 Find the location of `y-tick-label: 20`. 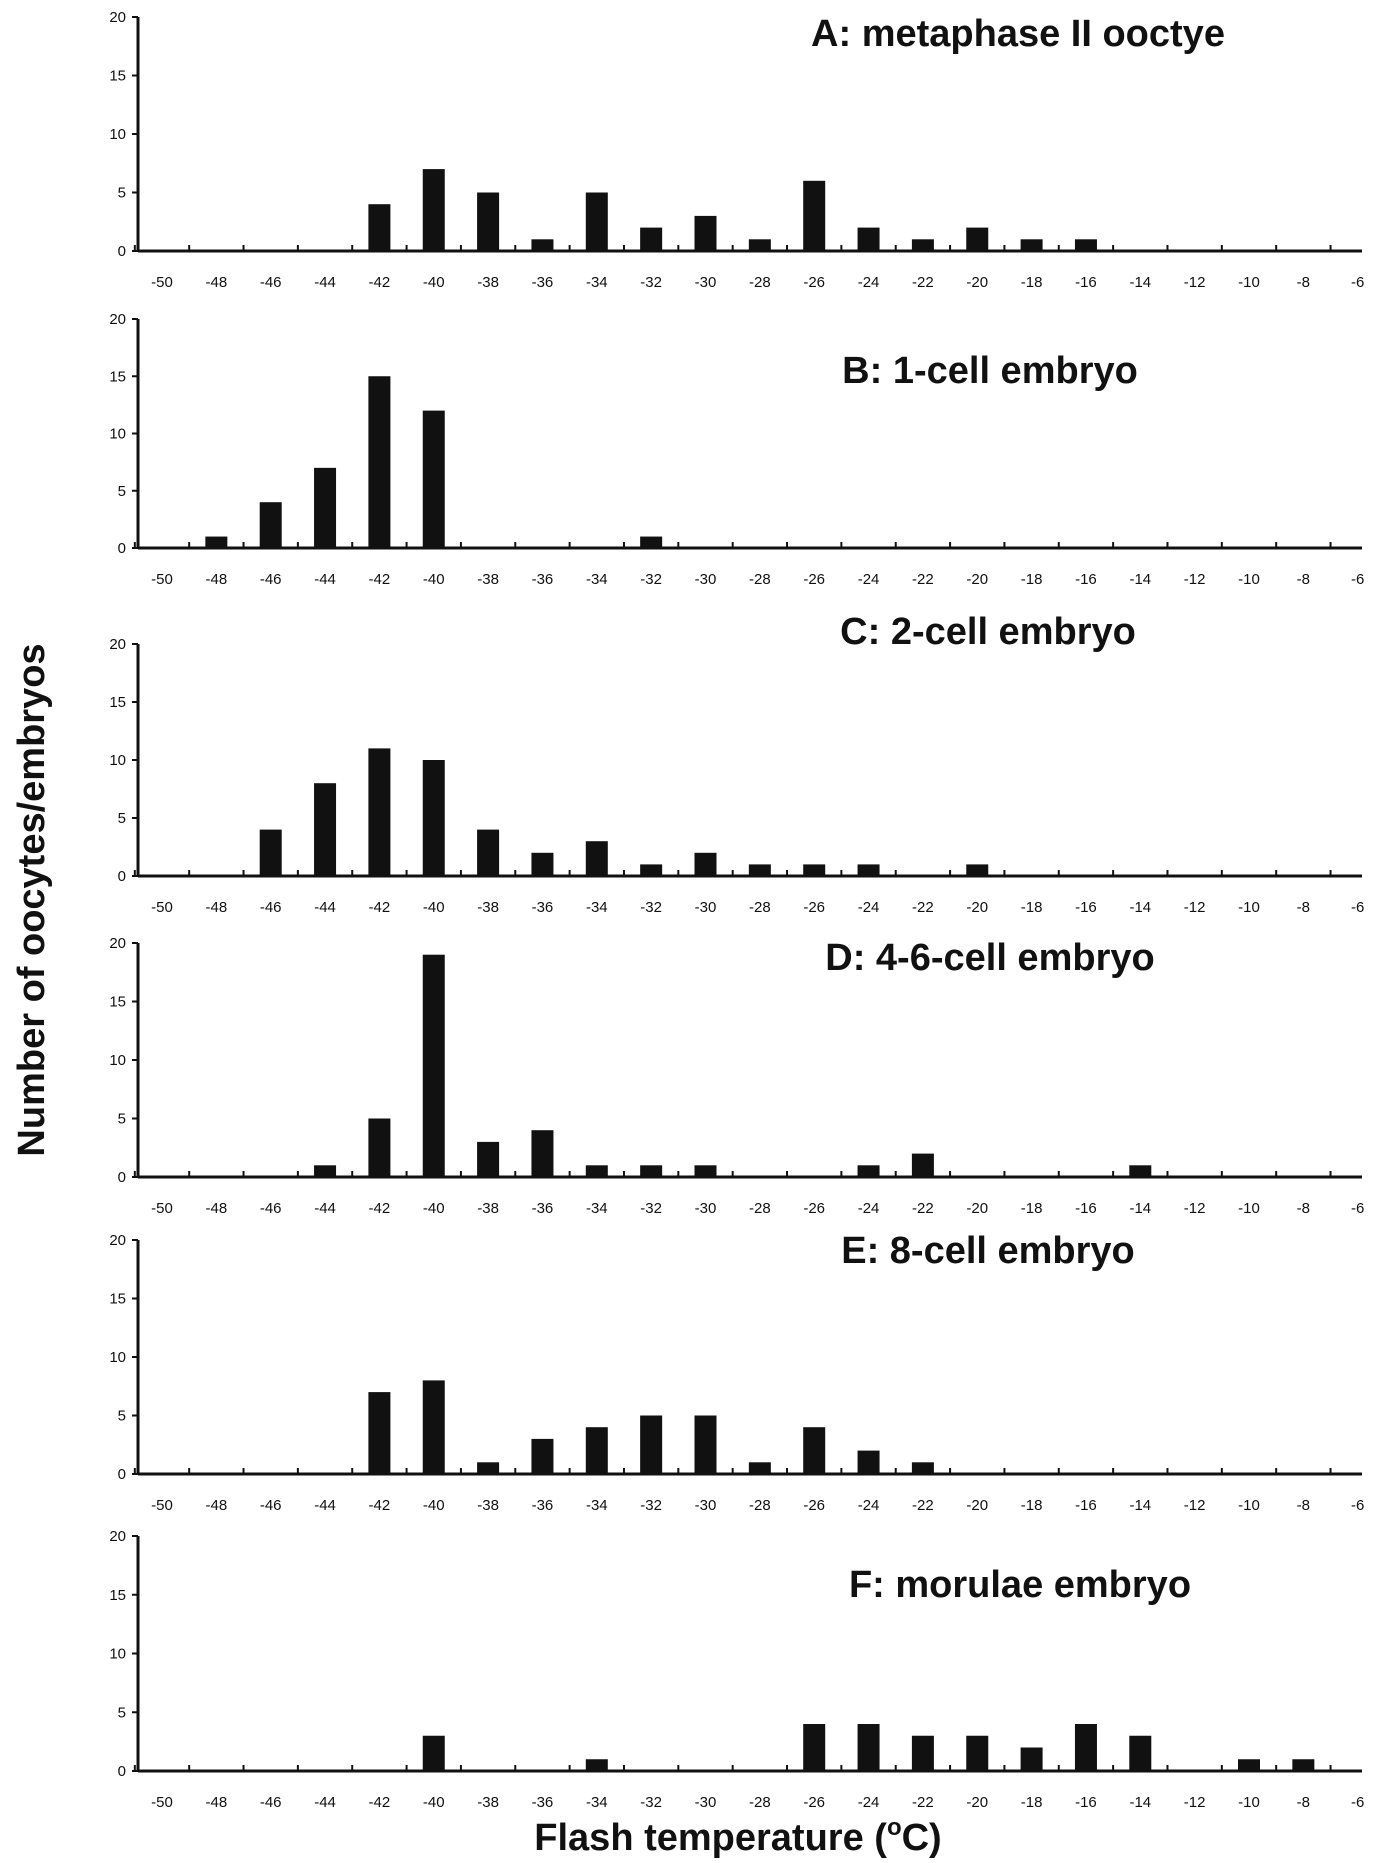

y-tick-label: 20 is located at coordinates (117, 1536).